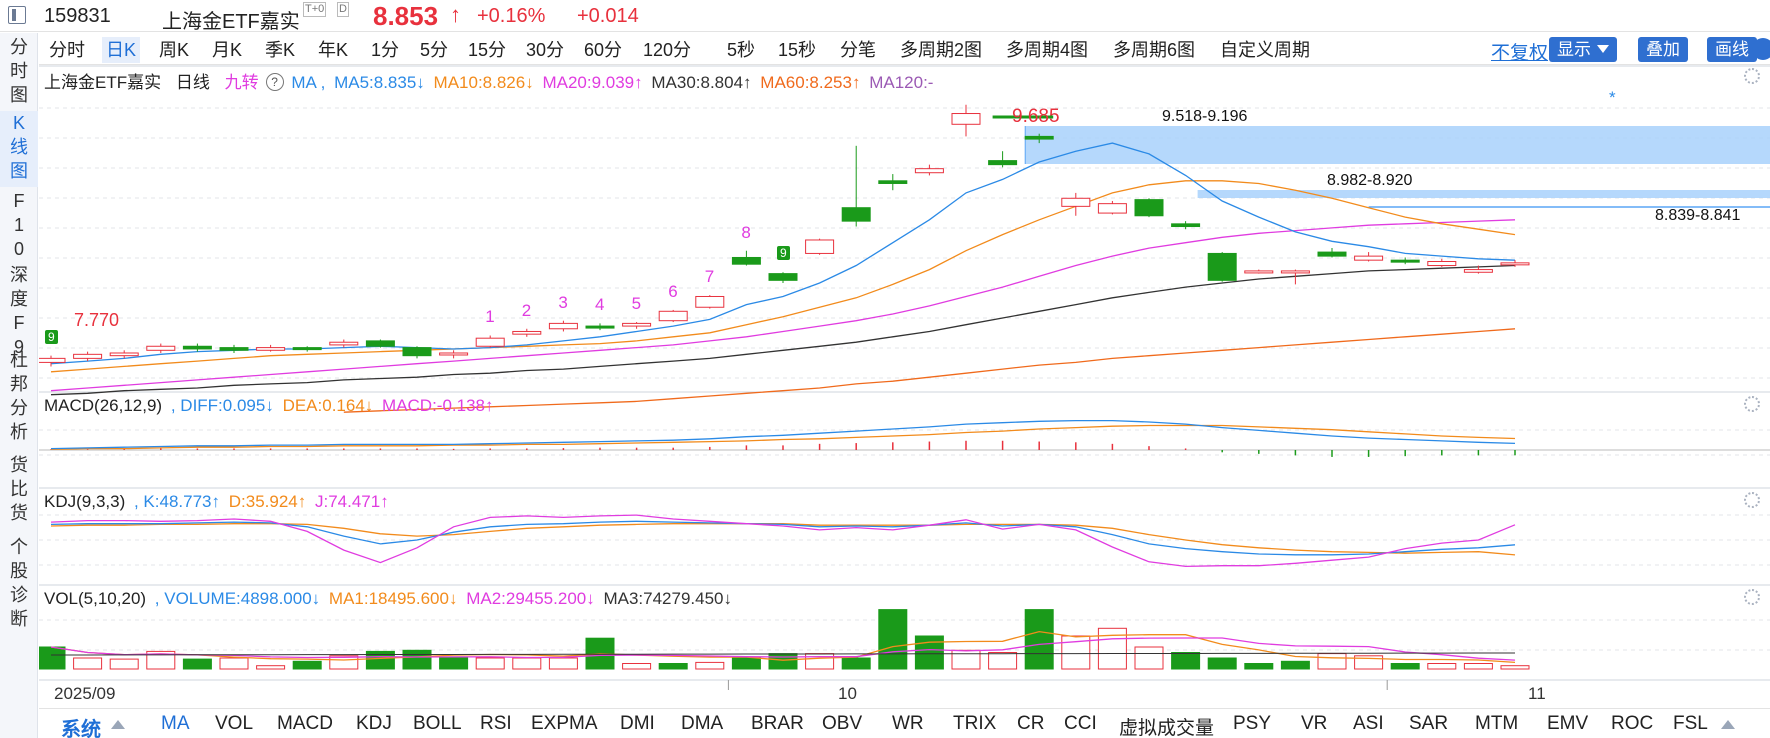  Describe the element at coordinates (1761, 49) in the screenshot. I see `panel-toggle-icon` at that location.